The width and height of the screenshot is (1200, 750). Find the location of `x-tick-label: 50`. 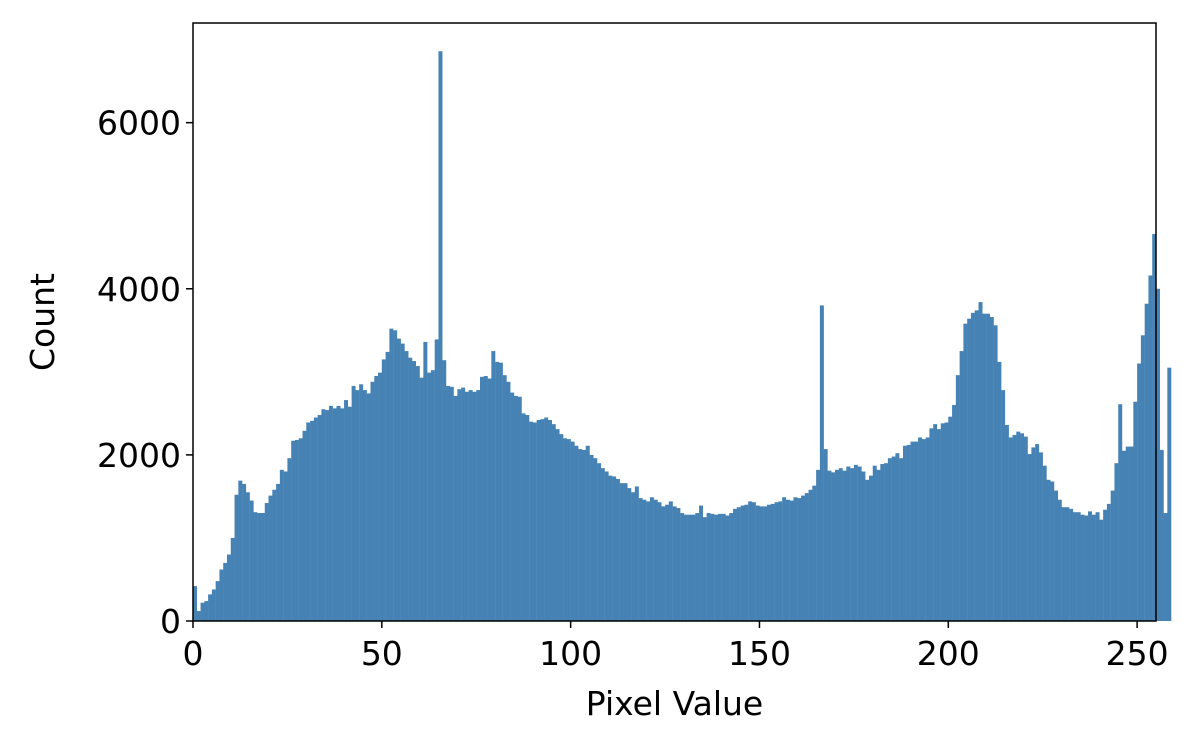

x-tick-label: 50 is located at coordinates (382, 653).